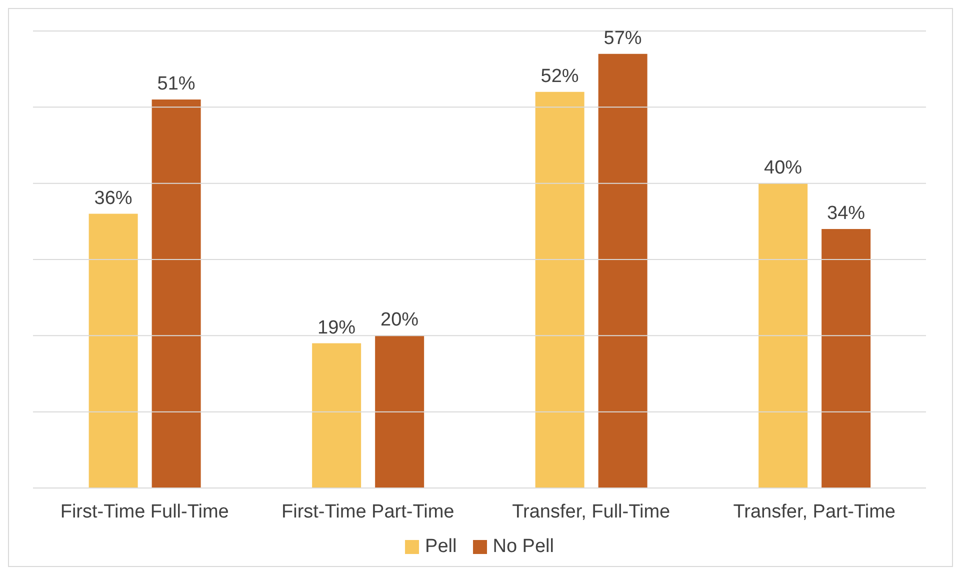 The height and width of the screenshot is (575, 961). Describe the element at coordinates (783, 167) in the screenshot. I see `data-label: 40%` at that location.